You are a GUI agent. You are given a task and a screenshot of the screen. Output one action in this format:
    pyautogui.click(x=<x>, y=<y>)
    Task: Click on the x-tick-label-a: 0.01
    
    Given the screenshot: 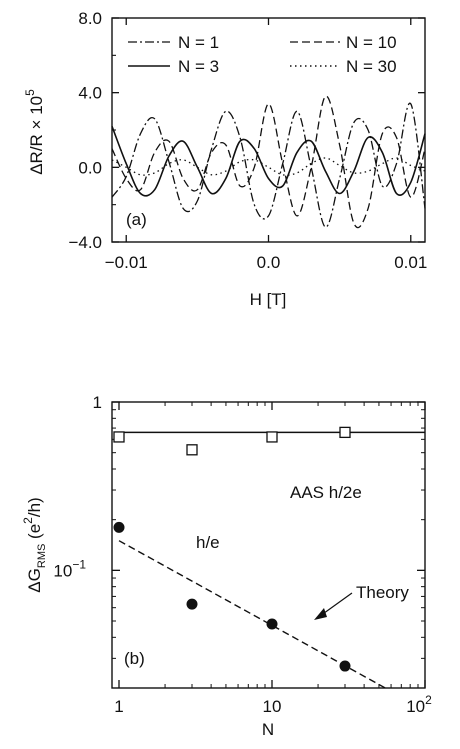 What is the action you would take?
    pyautogui.click(x=410, y=262)
    